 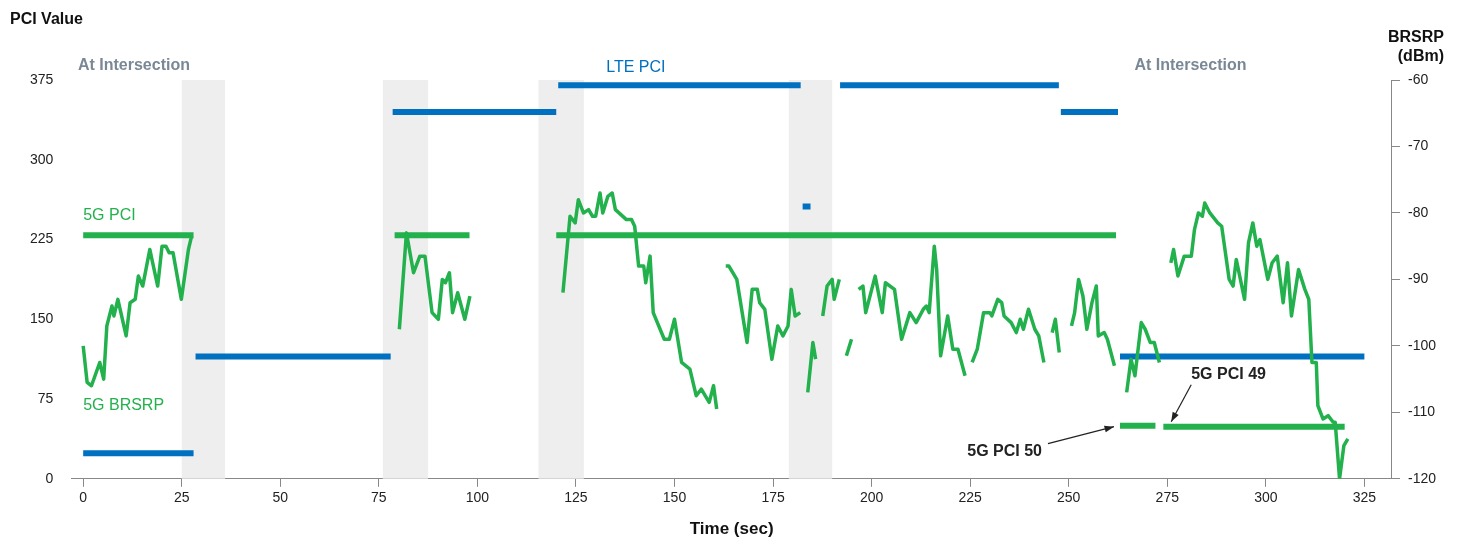 I want to click on y-tick-label: 300, so click(x=42, y=158).